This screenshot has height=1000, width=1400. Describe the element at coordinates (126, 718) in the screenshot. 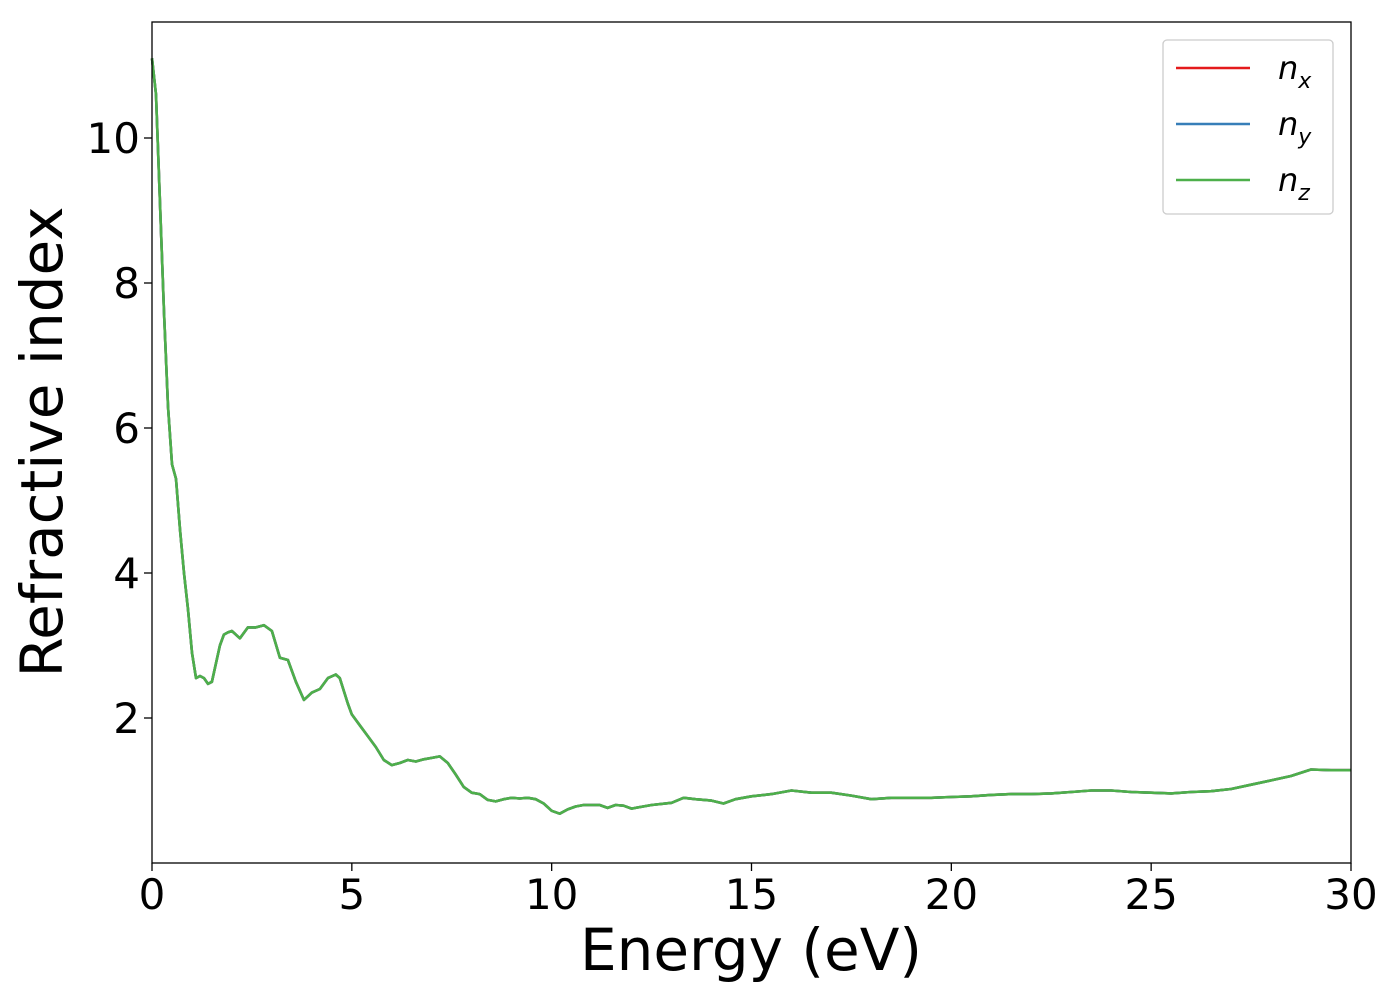

I see `y-tick-label: 2` at that location.